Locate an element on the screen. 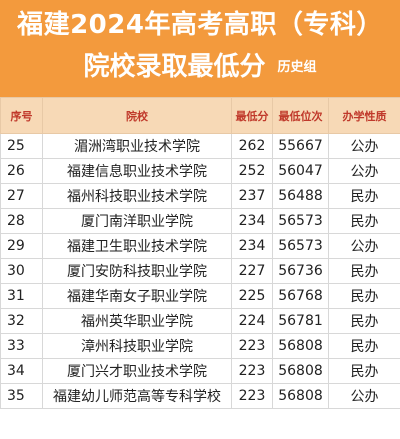 The width and height of the screenshot is (400, 439). table-header-row: 序号 院校 最低分 最低位次 办学性质 is located at coordinates (200, 115).